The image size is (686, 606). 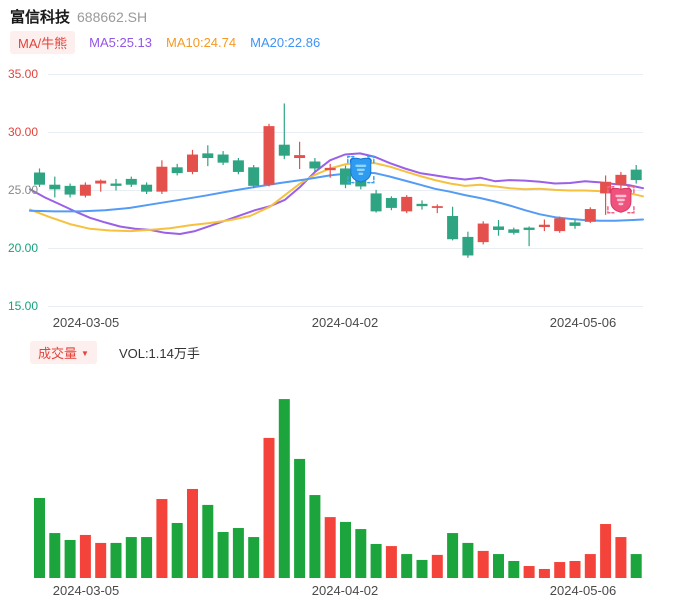 I want to click on y-axis-label: 25.00, so click(x=23, y=189).